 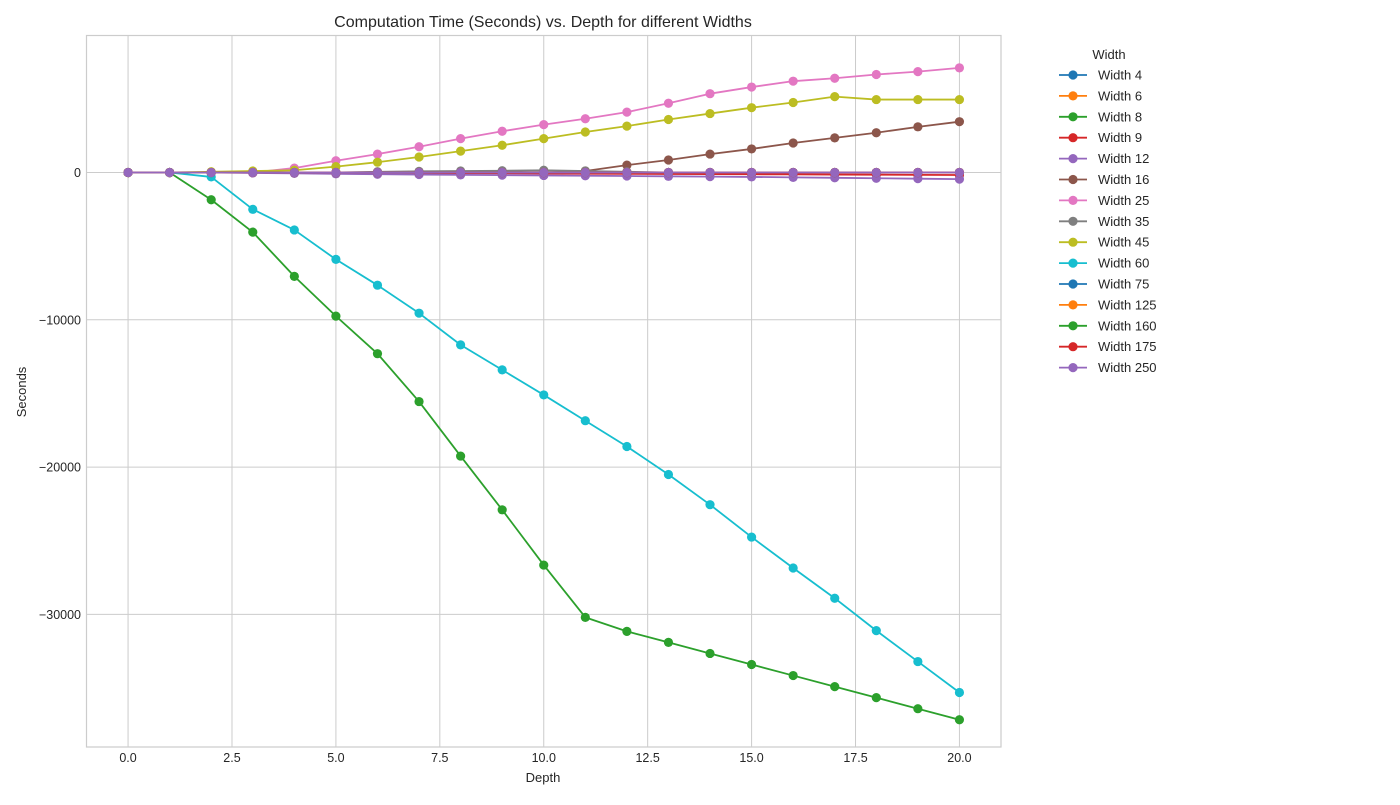 What do you see at coordinates (1100, 116) in the screenshot?
I see `legend-entry: Width 8` at bounding box center [1100, 116].